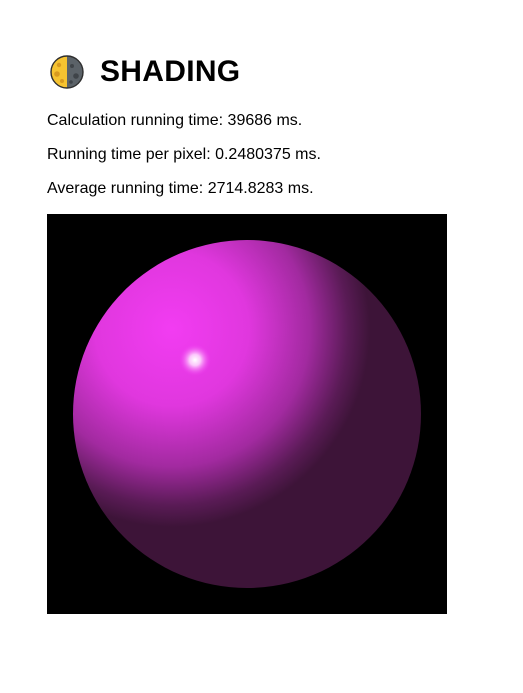  Describe the element at coordinates (67, 72) in the screenshot. I see `moon-icon` at that location.